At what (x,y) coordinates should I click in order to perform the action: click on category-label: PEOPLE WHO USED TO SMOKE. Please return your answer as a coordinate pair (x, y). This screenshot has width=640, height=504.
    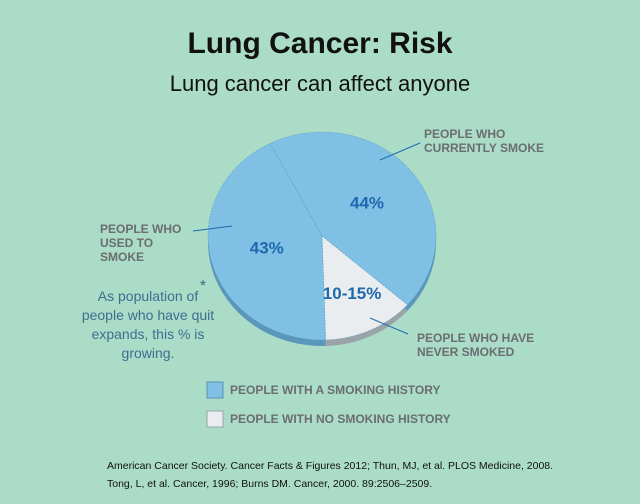
    Looking at the image, I should click on (141, 243).